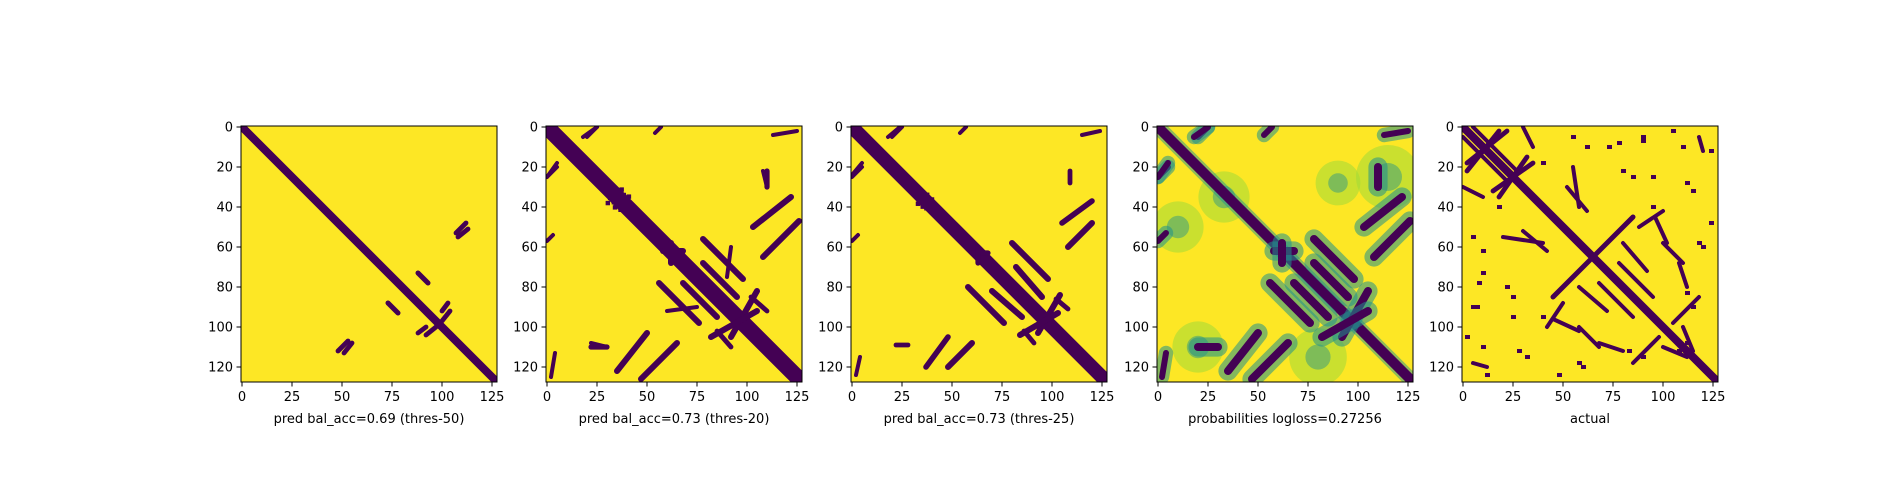 This screenshot has height=504, width=1900. Describe the element at coordinates (1318, 357) in the screenshot. I see `probability-blob-core` at that location.